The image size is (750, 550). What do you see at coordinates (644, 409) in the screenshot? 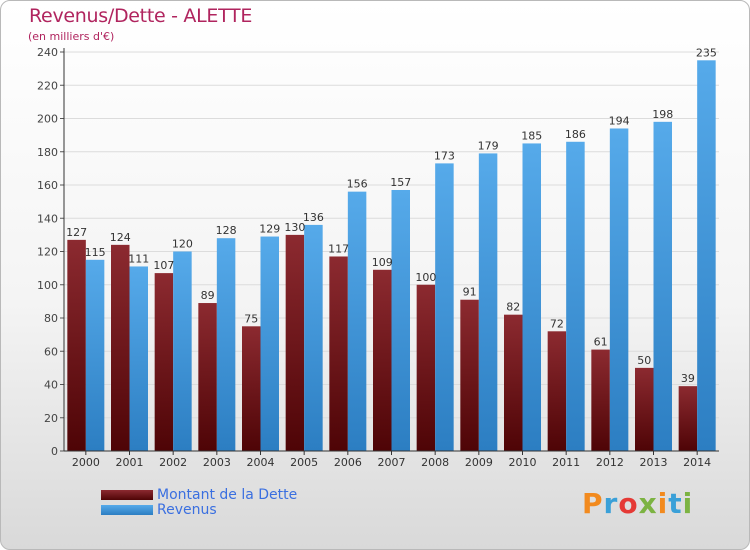
I see `bar-dette-2013` at bounding box center [644, 409].